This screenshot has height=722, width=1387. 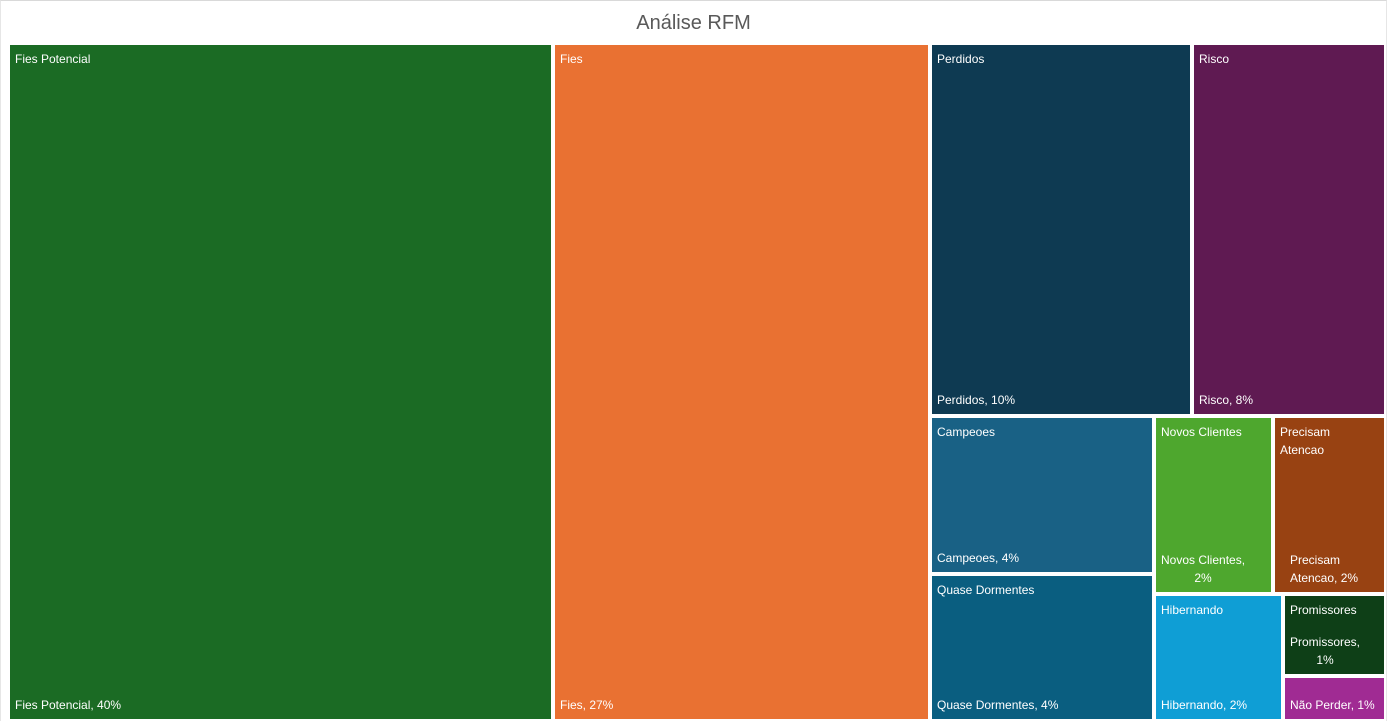 I want to click on treemap-tile: Perdidos Perdidos, 10%, so click(x=1061, y=229).